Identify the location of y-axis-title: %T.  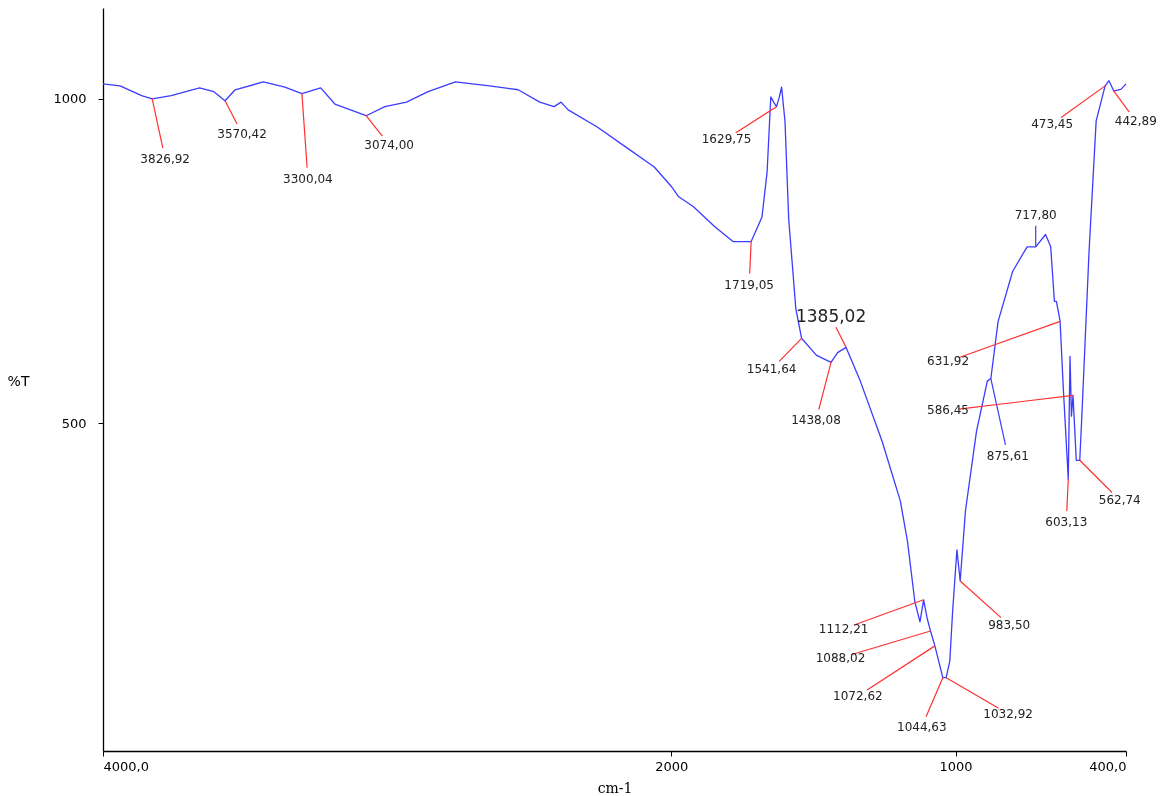
(18, 380).